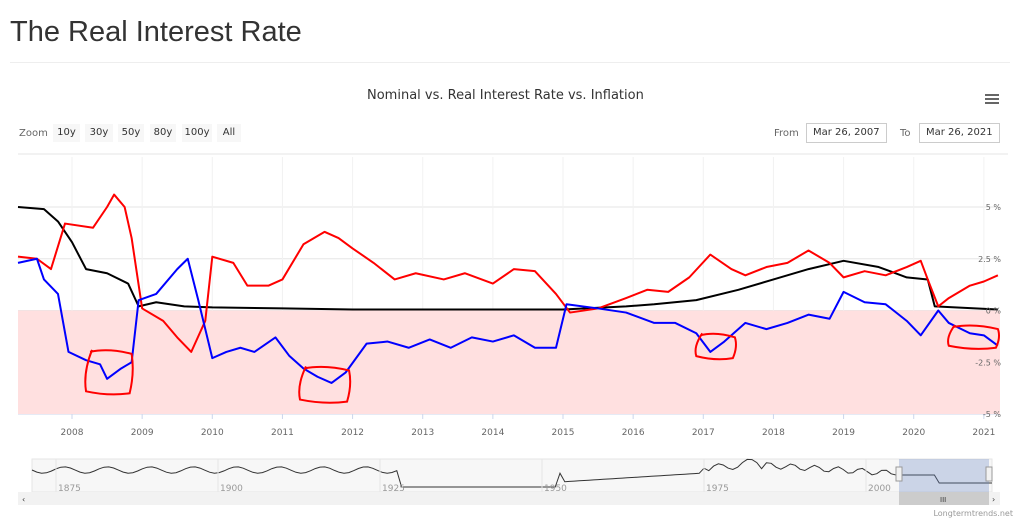  What do you see at coordinates (959, 133) in the screenshot?
I see `to-date-input: Mar 26, 2021` at bounding box center [959, 133].